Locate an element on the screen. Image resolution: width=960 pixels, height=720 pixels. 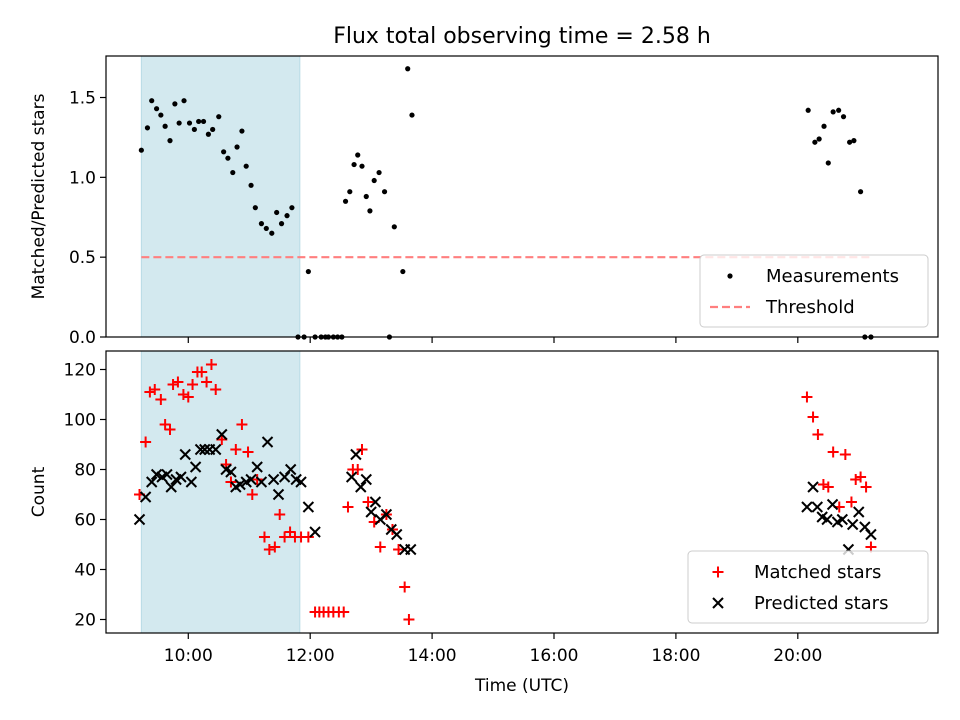
bottom-y-axis-label: Count is located at coordinates (39, 491).